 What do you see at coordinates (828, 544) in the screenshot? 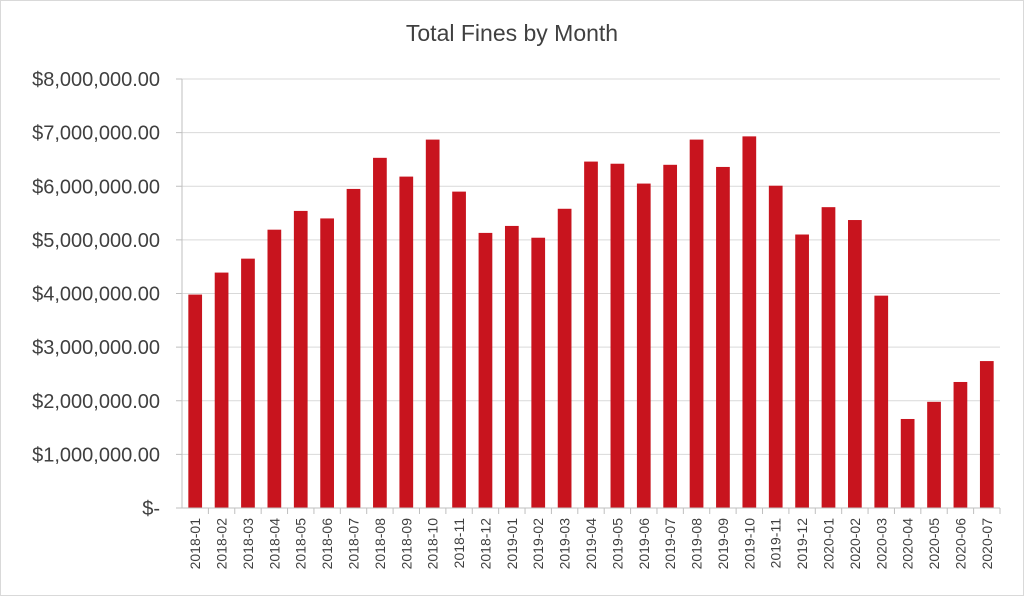
I see `x-tick-label: 2020-01` at bounding box center [828, 544].